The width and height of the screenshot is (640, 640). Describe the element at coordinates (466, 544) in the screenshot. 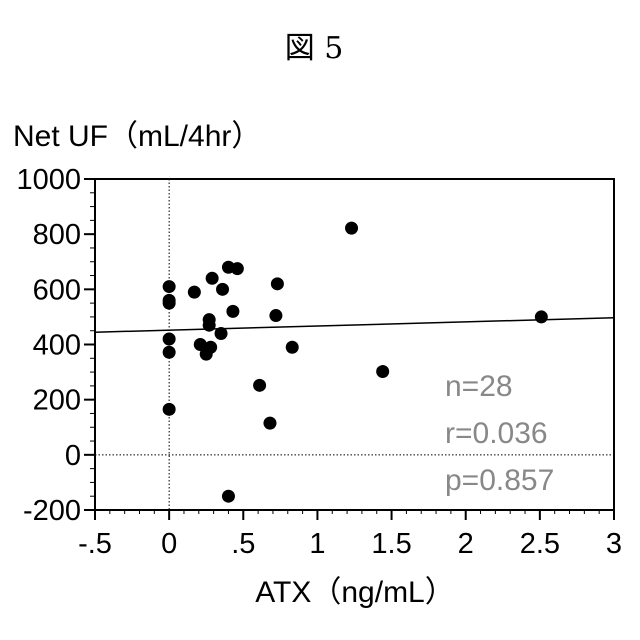

I see `x-tick-label: 2` at that location.